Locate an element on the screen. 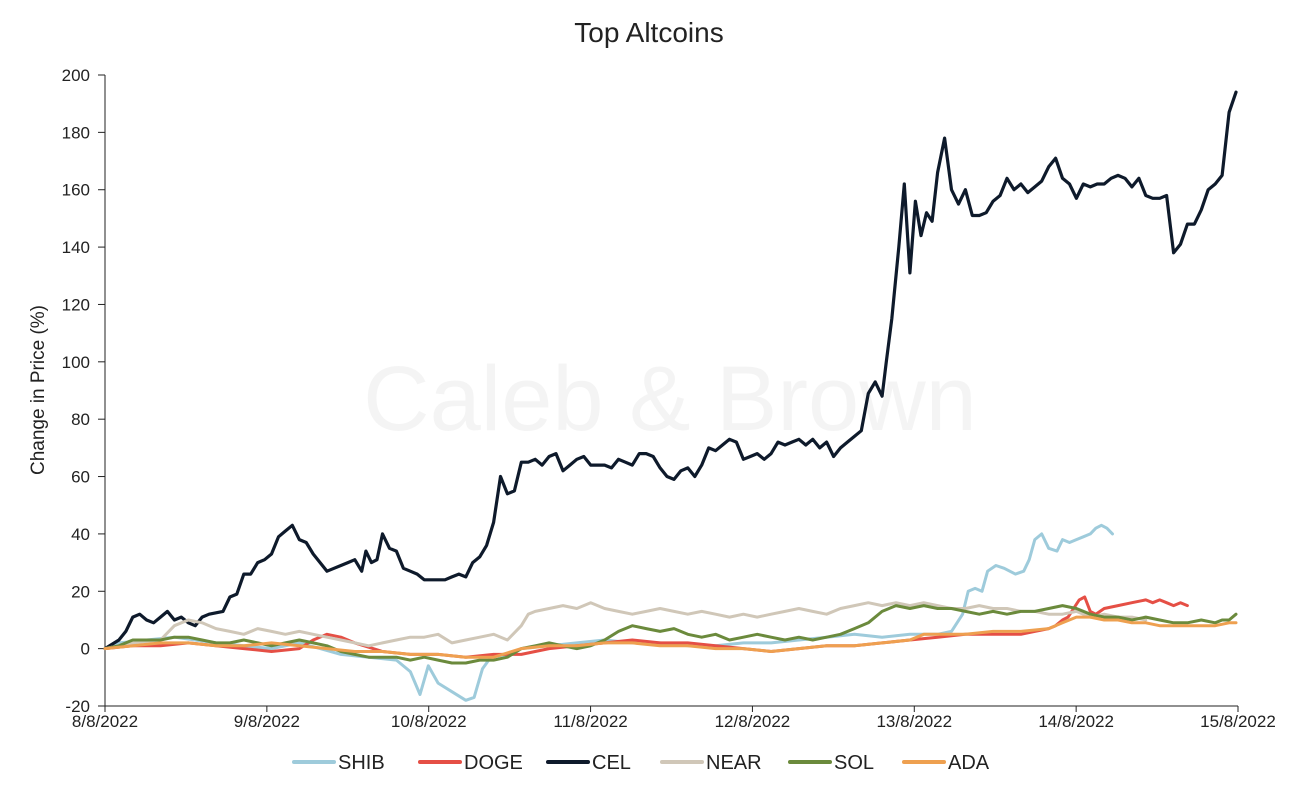  legend-label: SHIB is located at coordinates (361, 763).